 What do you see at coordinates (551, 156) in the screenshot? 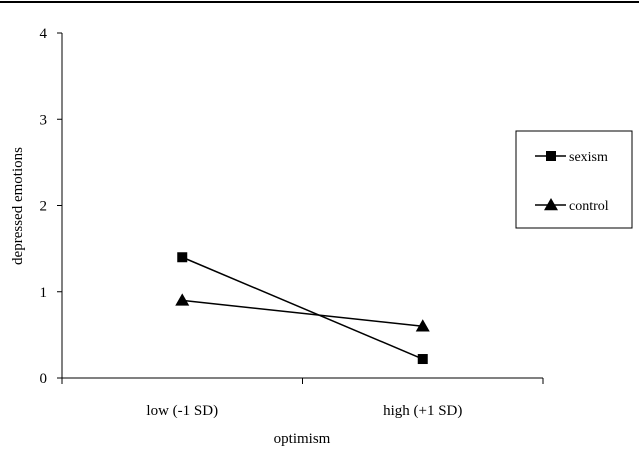
I see `legend-marker-sexism` at bounding box center [551, 156].